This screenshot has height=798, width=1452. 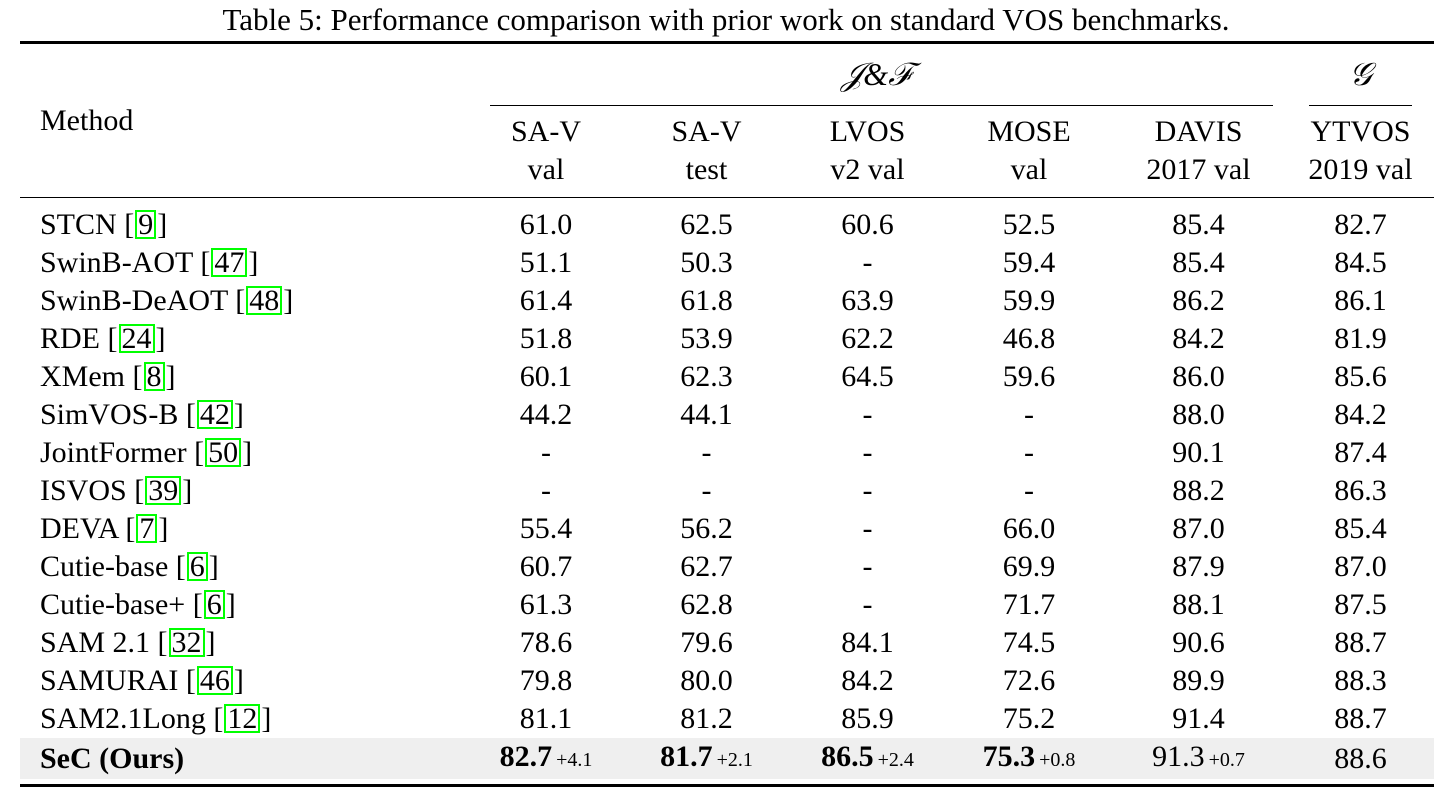 What do you see at coordinates (1198, 680) in the screenshot?
I see `value-cell: 89.9` at bounding box center [1198, 680].